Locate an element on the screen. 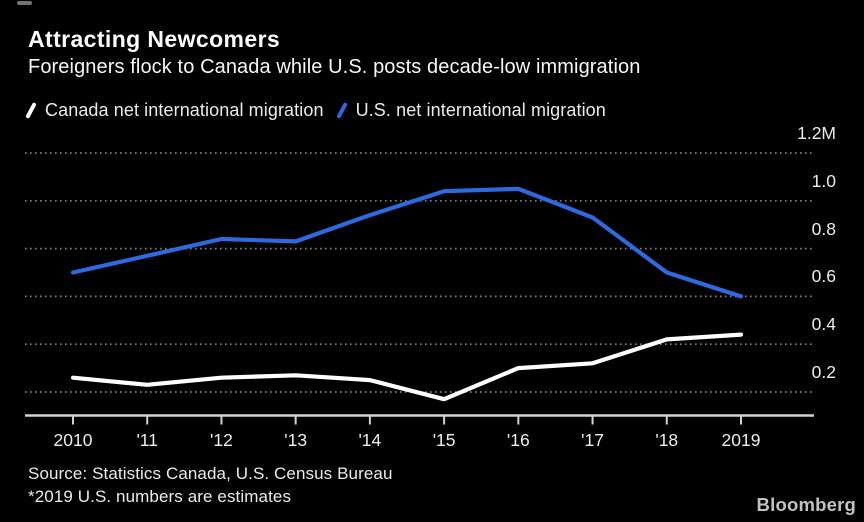 The image size is (864, 522). x-tick-label-2014: '14 is located at coordinates (370, 440).